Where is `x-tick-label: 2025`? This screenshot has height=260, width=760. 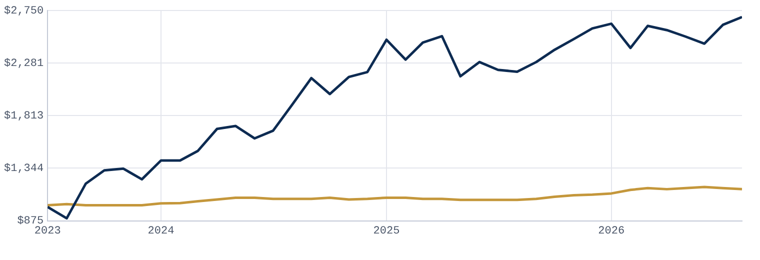 x-tick-label: 2025 is located at coordinates (386, 231).